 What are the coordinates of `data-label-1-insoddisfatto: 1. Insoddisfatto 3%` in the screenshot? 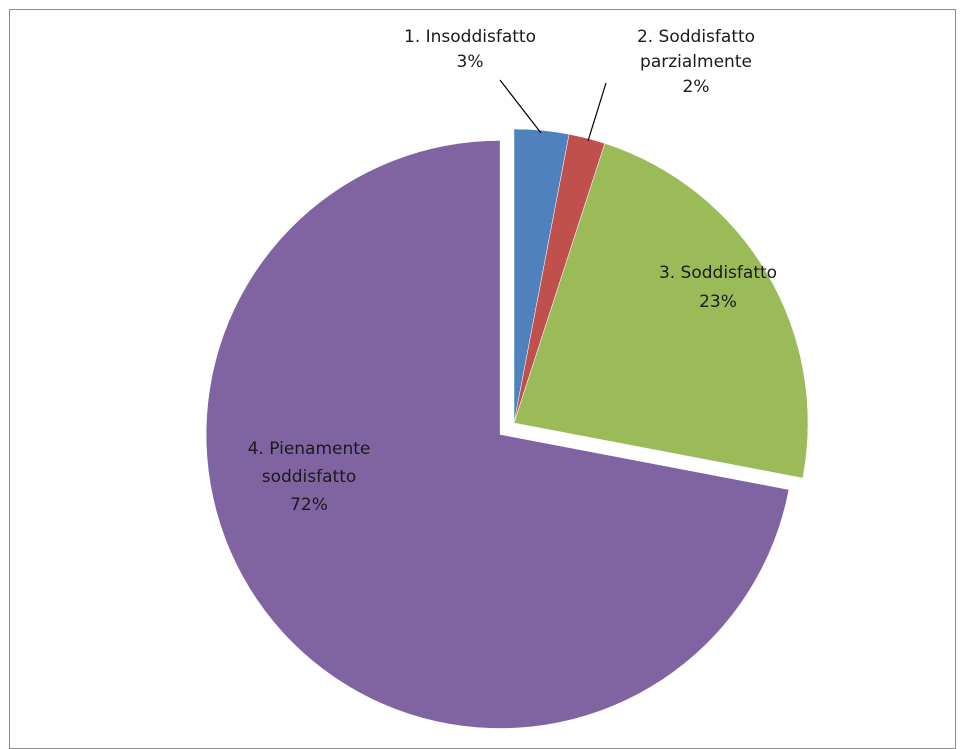 It's located at (470, 49).